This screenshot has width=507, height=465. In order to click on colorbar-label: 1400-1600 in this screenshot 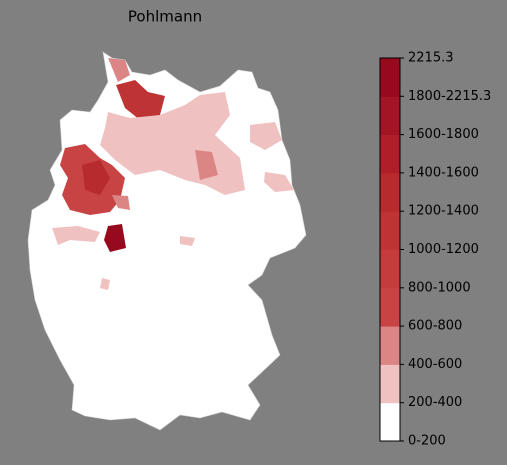, I will do `click(443, 172)`.